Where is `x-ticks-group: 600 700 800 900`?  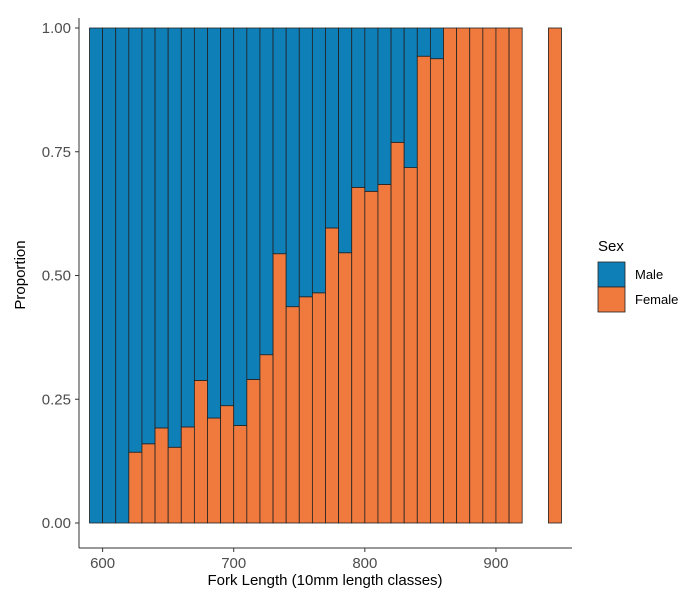 x-ticks-group: 600 700 800 900 is located at coordinates (299, 560).